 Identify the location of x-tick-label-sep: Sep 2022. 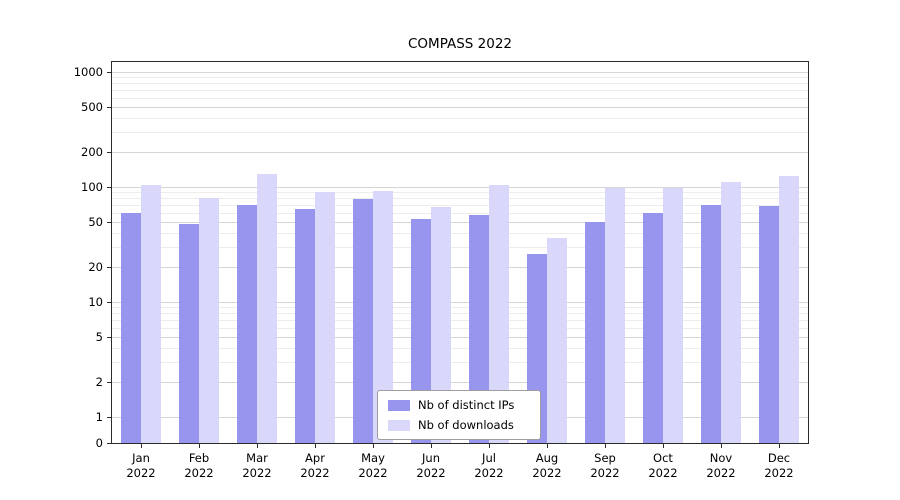
(605, 465).